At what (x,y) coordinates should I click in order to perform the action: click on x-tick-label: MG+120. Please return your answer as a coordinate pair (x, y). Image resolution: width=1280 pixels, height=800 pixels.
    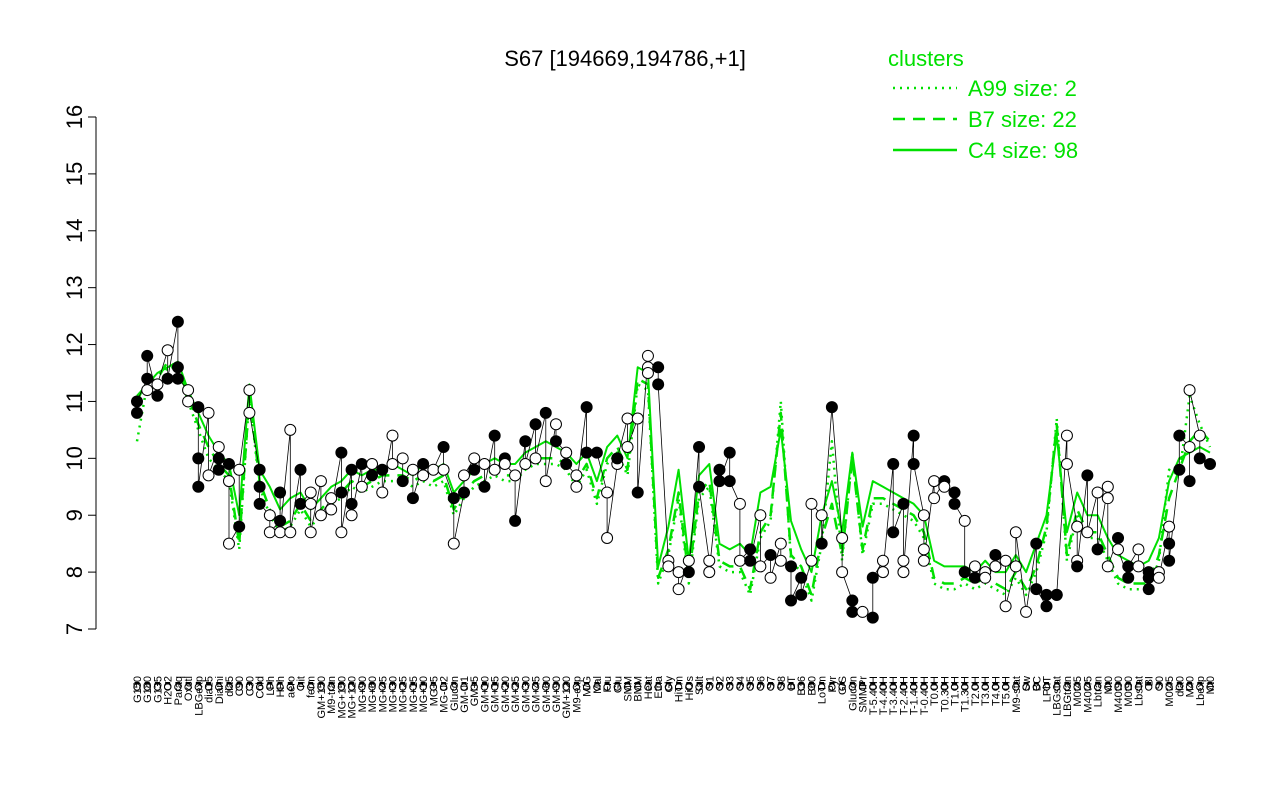
    Looking at the image, I should click on (353, 697).